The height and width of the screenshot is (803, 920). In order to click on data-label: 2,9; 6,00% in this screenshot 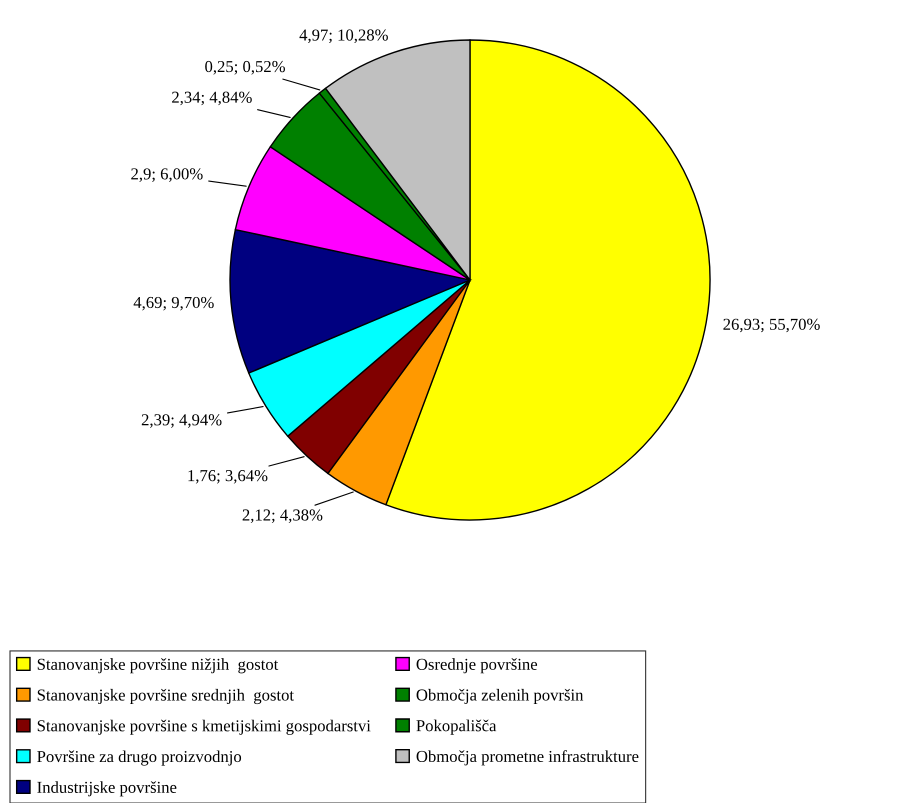, I will do `click(167, 175)`.